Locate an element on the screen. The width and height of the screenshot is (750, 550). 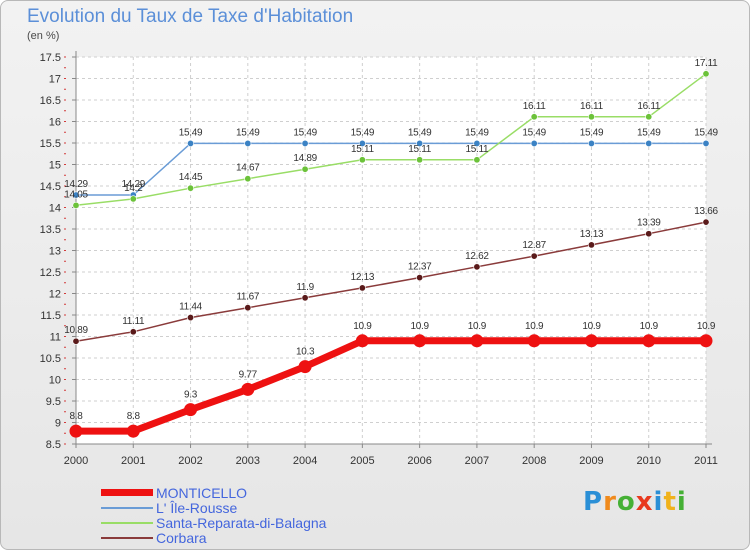
y-tick-label: 13 is located at coordinates (55, 252).